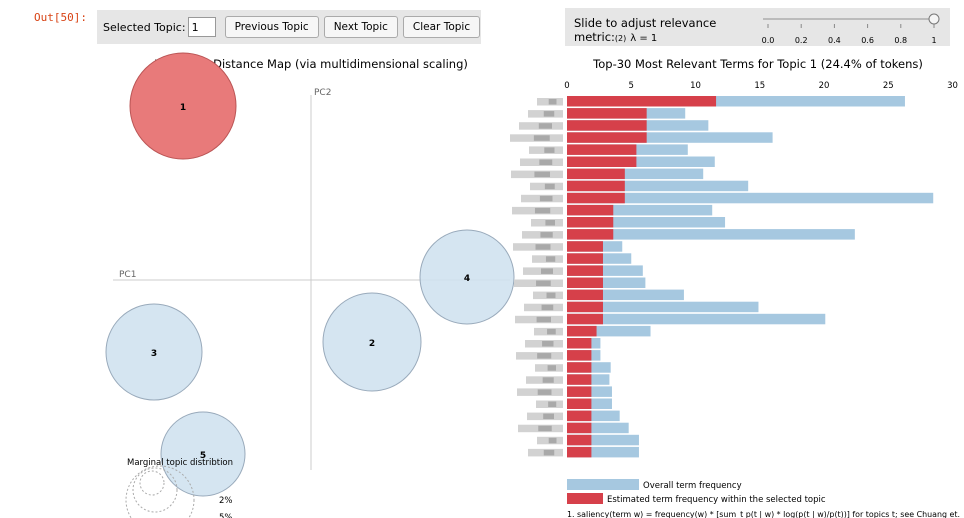  Describe the element at coordinates (536, 277) in the screenshot. I see `term-labels` at that location.